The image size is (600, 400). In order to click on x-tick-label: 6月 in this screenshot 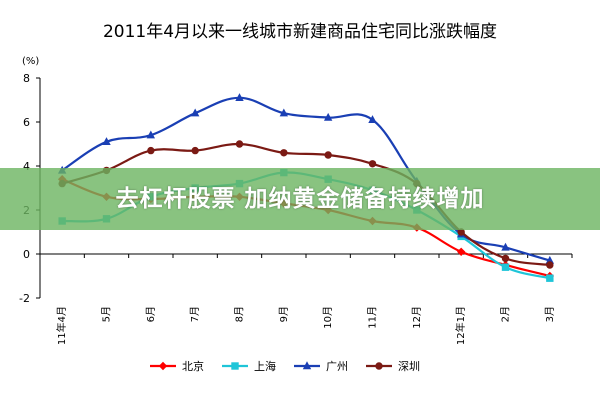, I will do `click(151, 314)`.